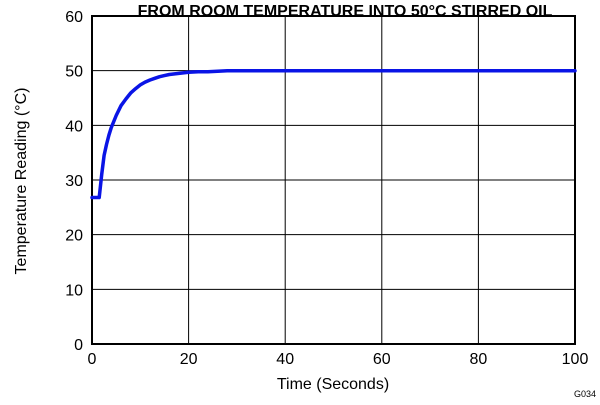  What do you see at coordinates (78, 345) in the screenshot?
I see `y-tick-label: 0` at bounding box center [78, 345].